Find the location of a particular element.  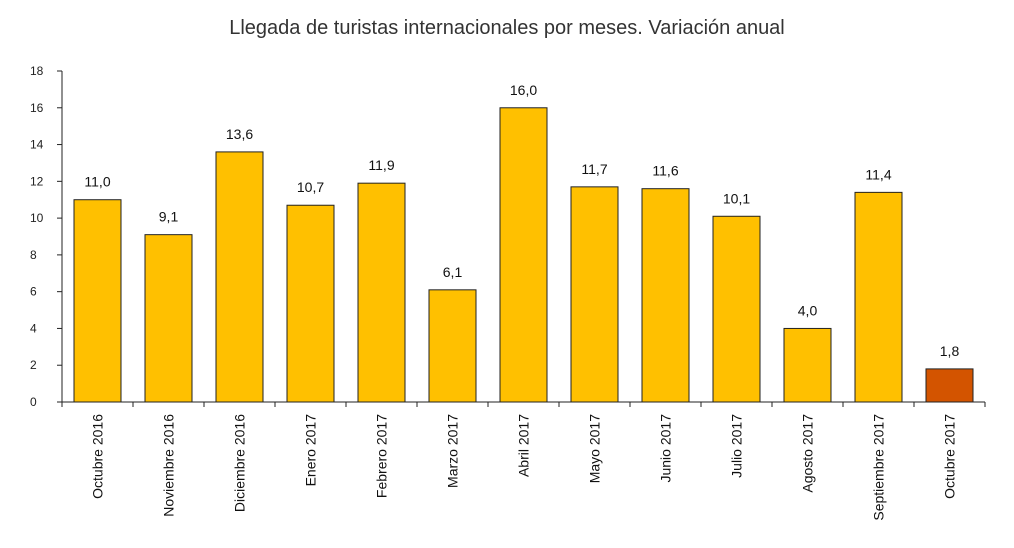

x-category-label: Enero 2017 is located at coordinates (311, 450).